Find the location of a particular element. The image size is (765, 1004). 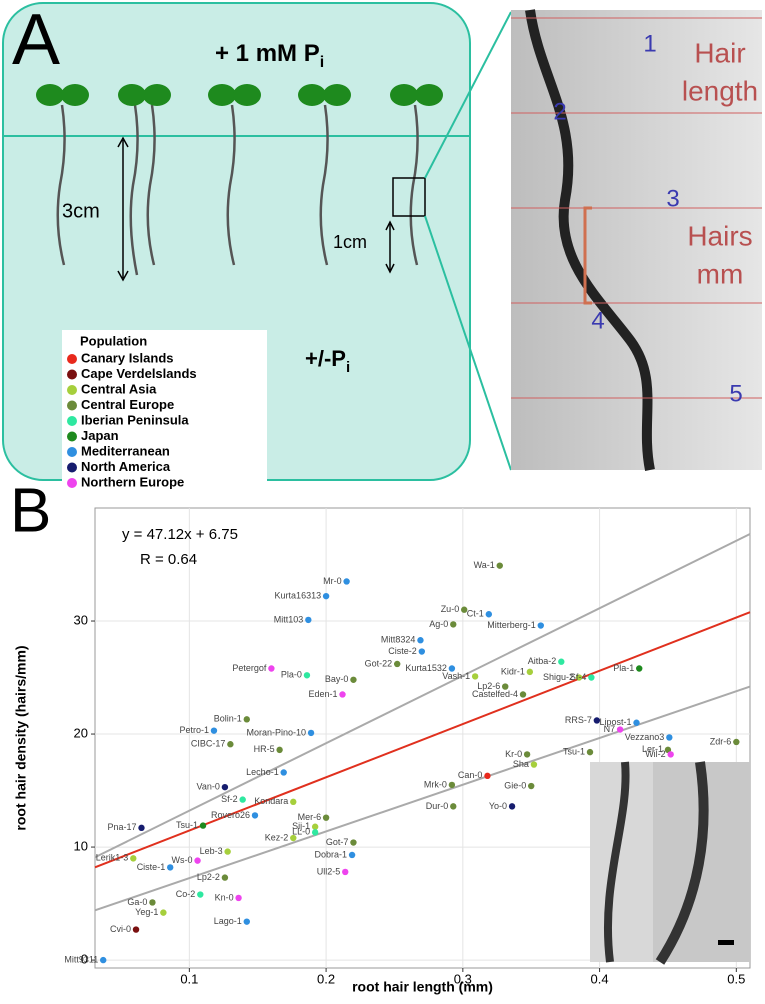

point-label: Ga-0 is located at coordinates (137, 902).